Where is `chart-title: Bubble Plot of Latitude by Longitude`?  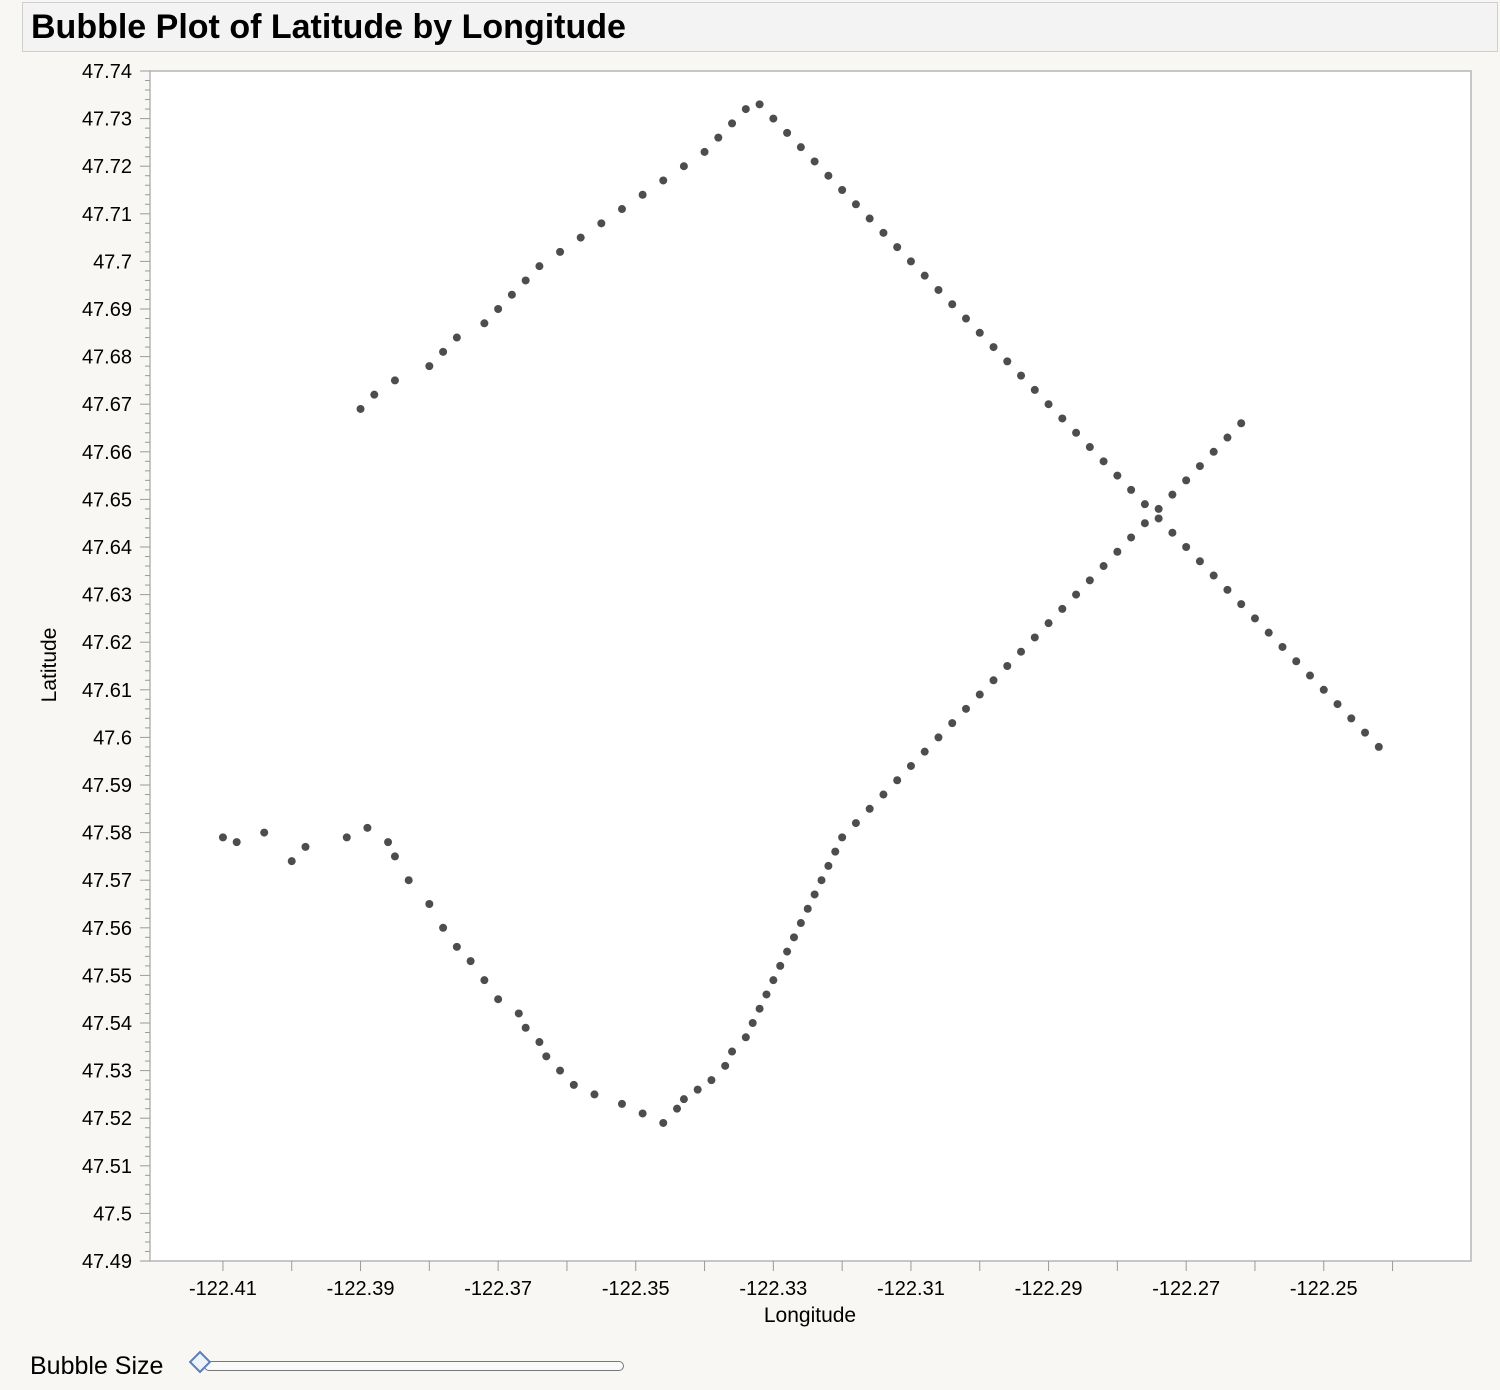
chart-title: Bubble Plot of Latitude by Longitude is located at coordinates (328, 27).